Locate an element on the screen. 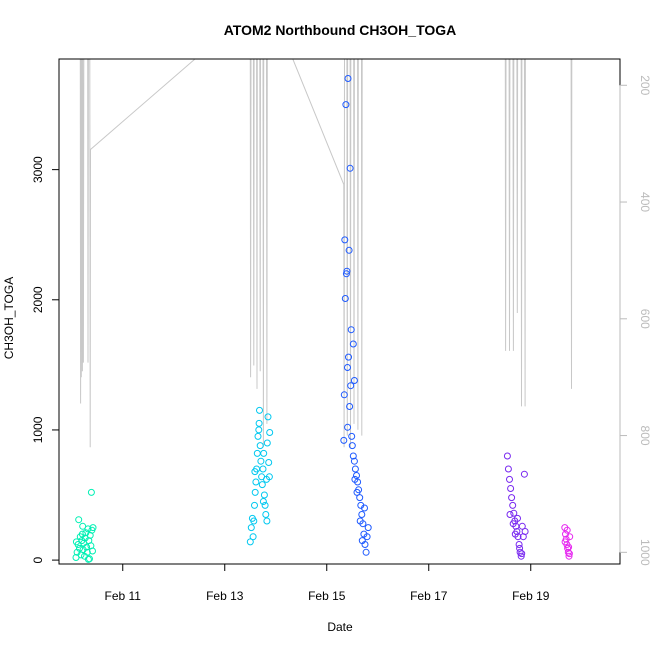  x-axis: Feb 11 Feb 13 Feb 15 Feb 17 Feb 19 is located at coordinates (327, 583).